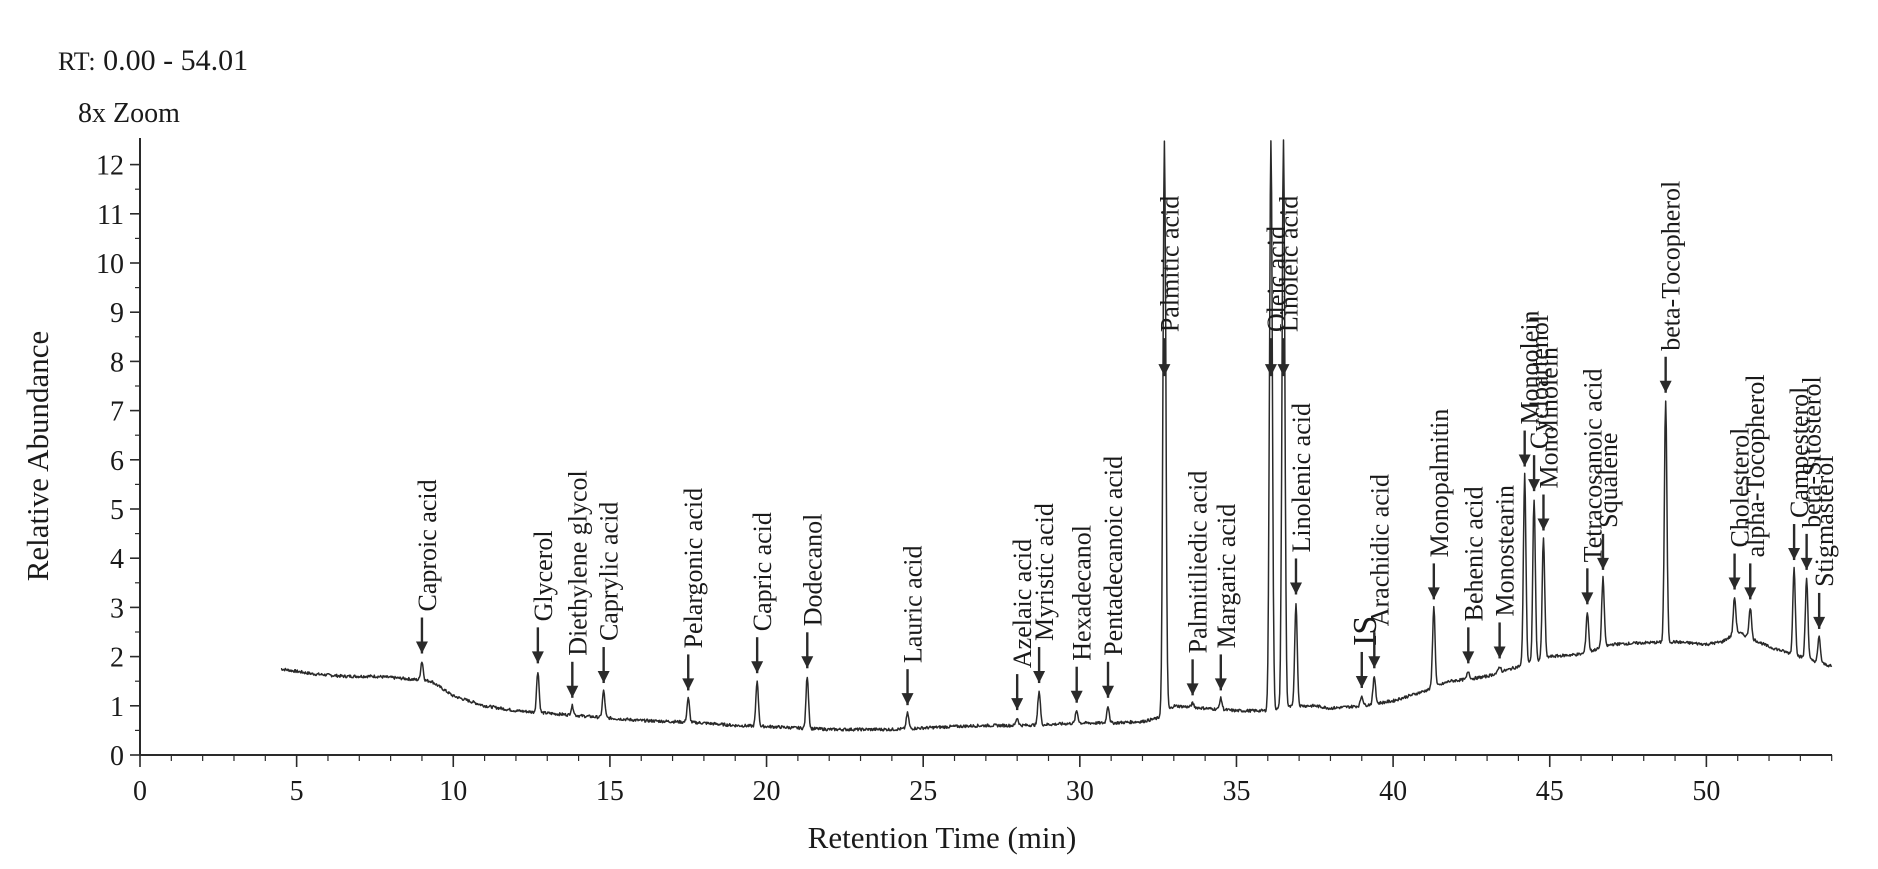  What do you see at coordinates (140, 791) in the screenshot?
I see `x-tick-label: 0` at bounding box center [140, 791].